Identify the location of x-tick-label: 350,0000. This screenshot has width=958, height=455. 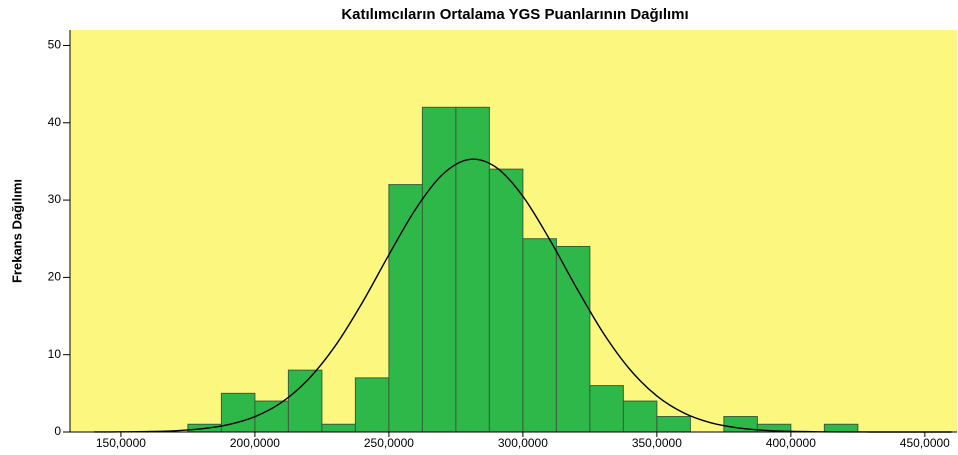
(657, 443).